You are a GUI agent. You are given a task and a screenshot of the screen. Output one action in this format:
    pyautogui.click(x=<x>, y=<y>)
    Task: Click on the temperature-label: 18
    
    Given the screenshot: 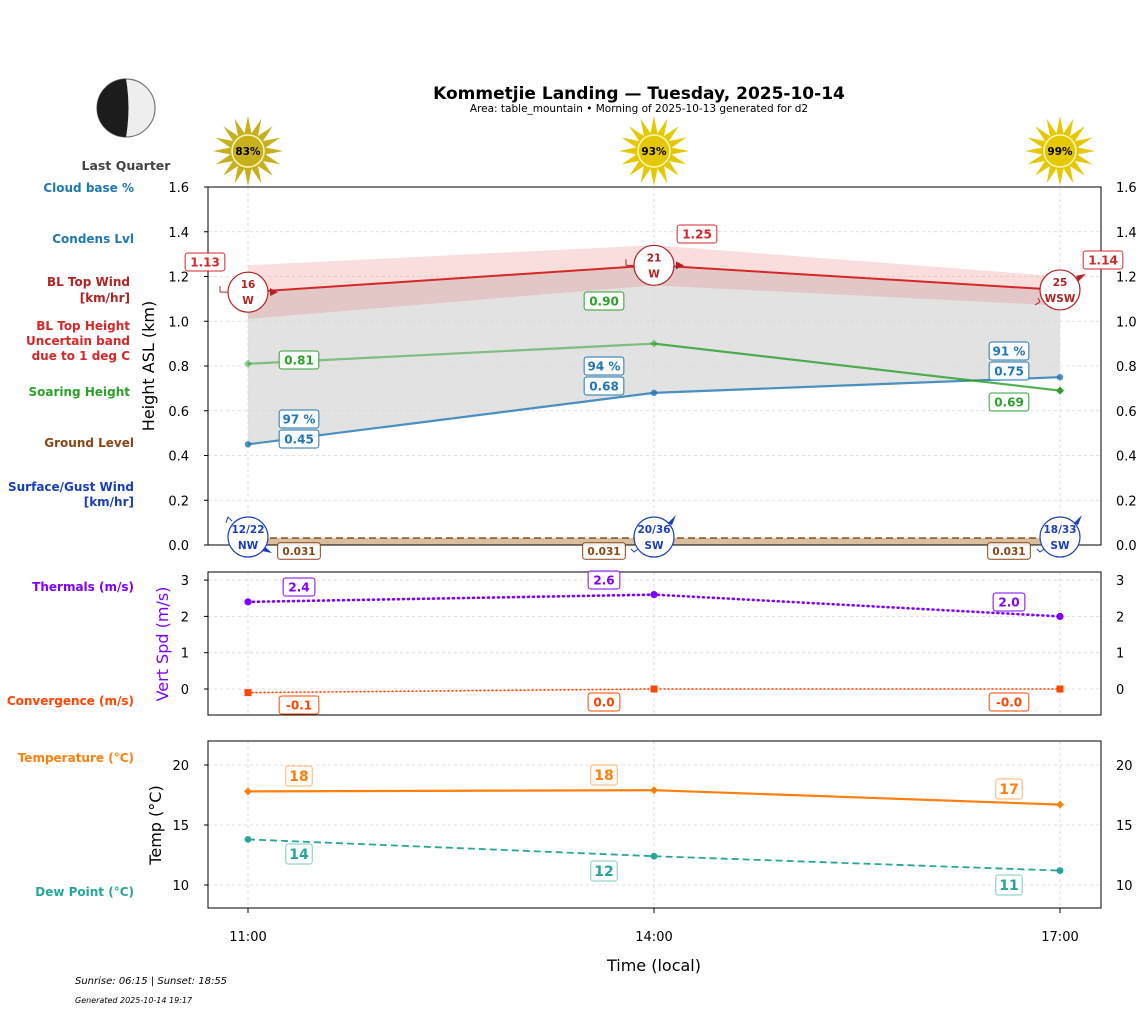 What is the action you would take?
    pyautogui.click(x=604, y=775)
    